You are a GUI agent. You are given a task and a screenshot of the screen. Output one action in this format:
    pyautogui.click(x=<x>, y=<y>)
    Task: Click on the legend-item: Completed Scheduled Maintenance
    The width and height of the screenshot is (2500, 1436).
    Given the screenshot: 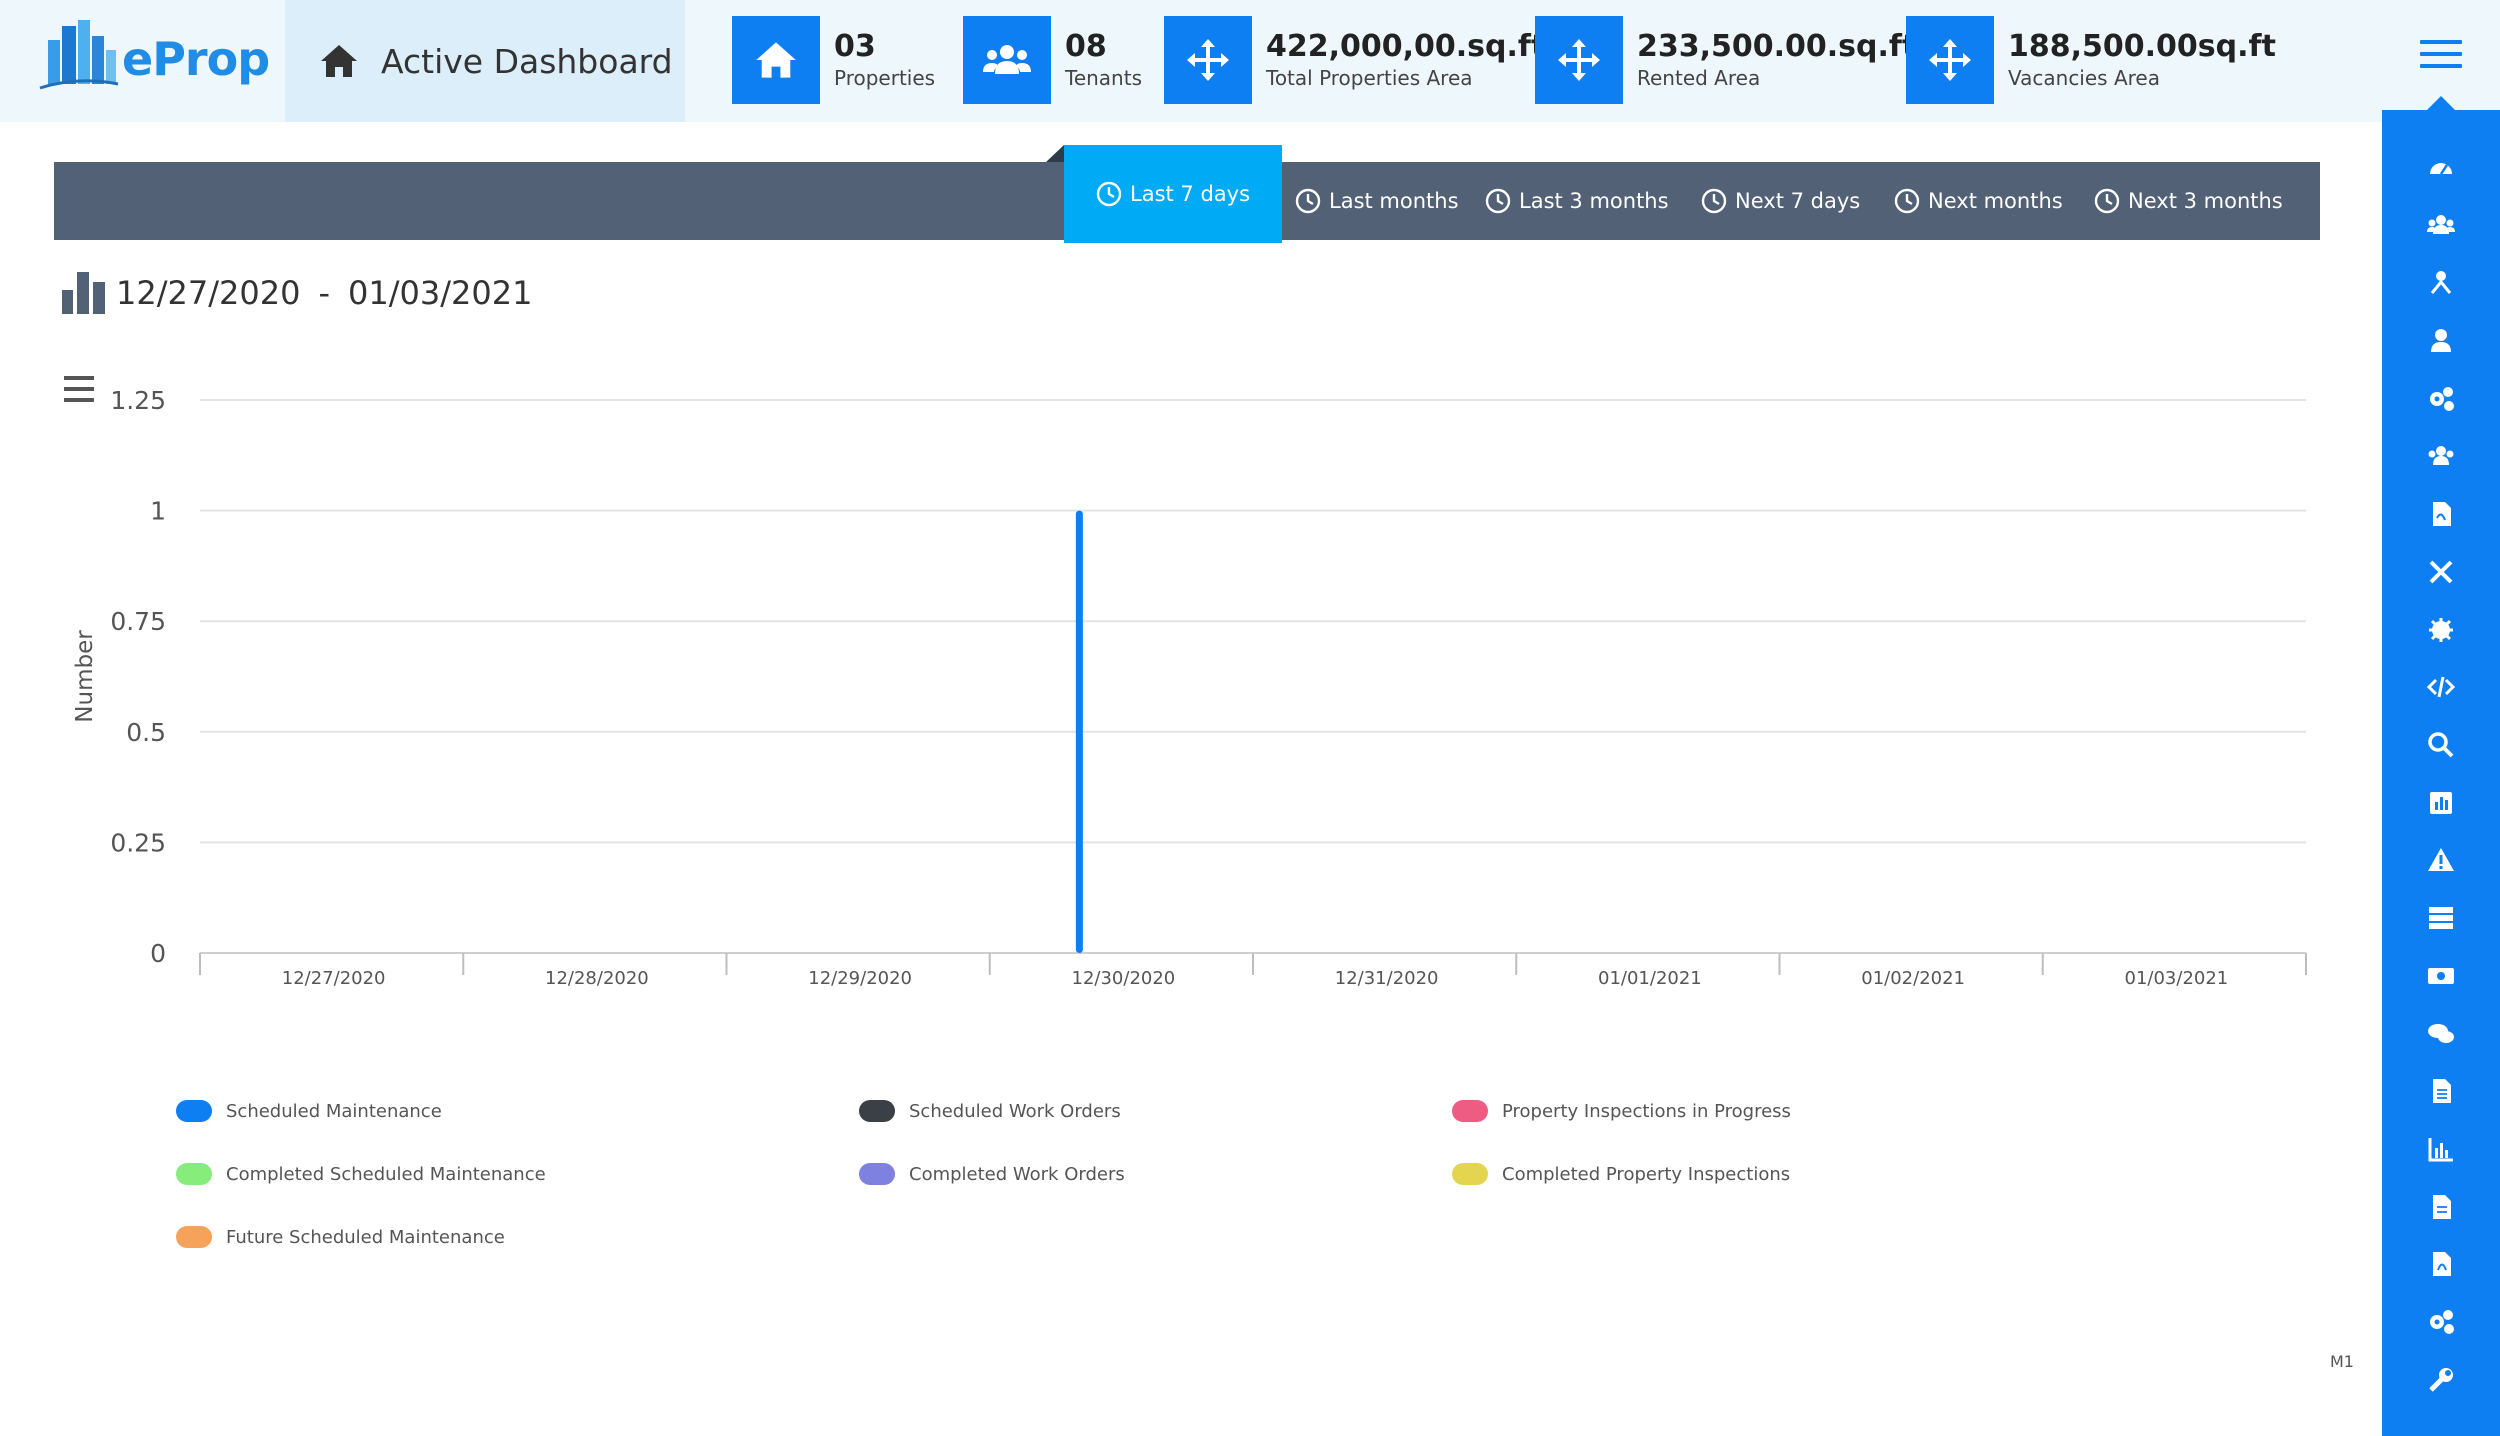 What is the action you would take?
    pyautogui.click(x=361, y=1174)
    